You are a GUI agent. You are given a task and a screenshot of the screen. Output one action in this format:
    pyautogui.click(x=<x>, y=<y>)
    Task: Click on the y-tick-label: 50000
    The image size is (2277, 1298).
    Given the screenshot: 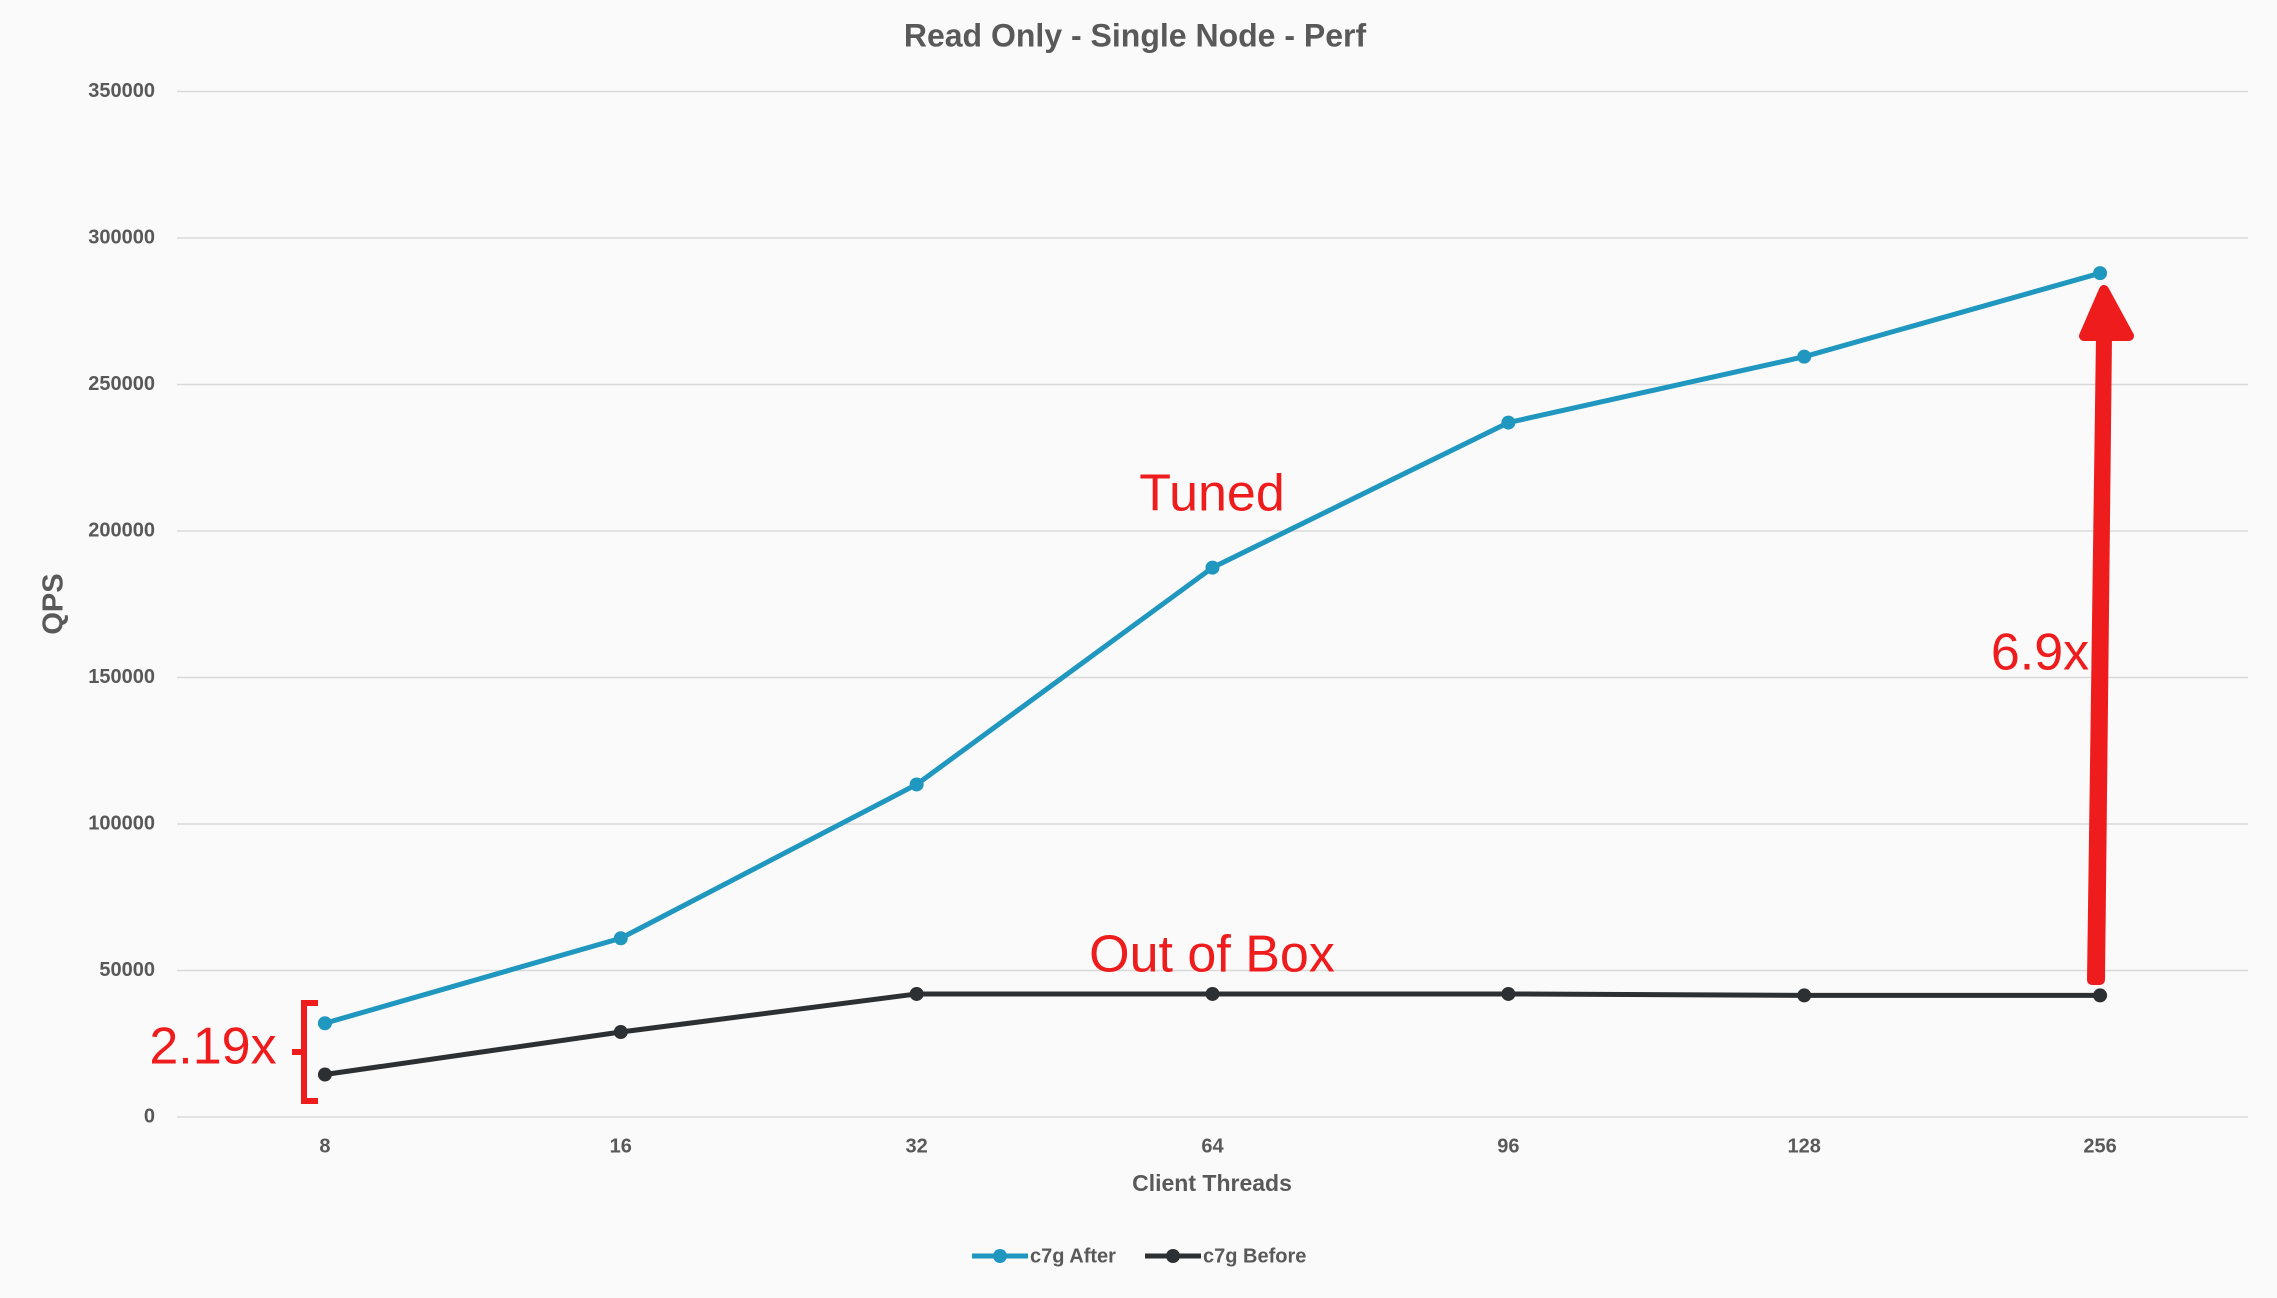 What is the action you would take?
    pyautogui.click(x=127, y=970)
    